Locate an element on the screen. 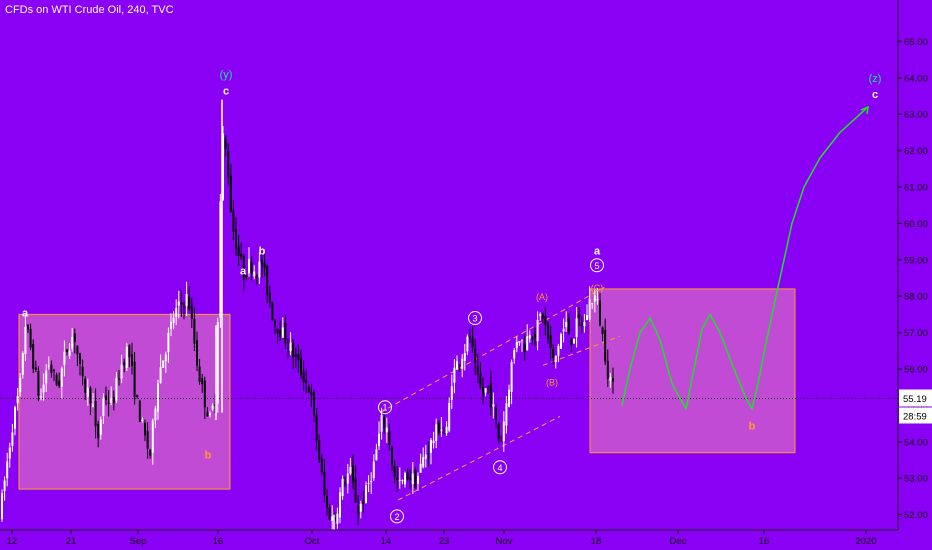 The image size is (932, 550). wave-label: (y) is located at coordinates (226, 75).